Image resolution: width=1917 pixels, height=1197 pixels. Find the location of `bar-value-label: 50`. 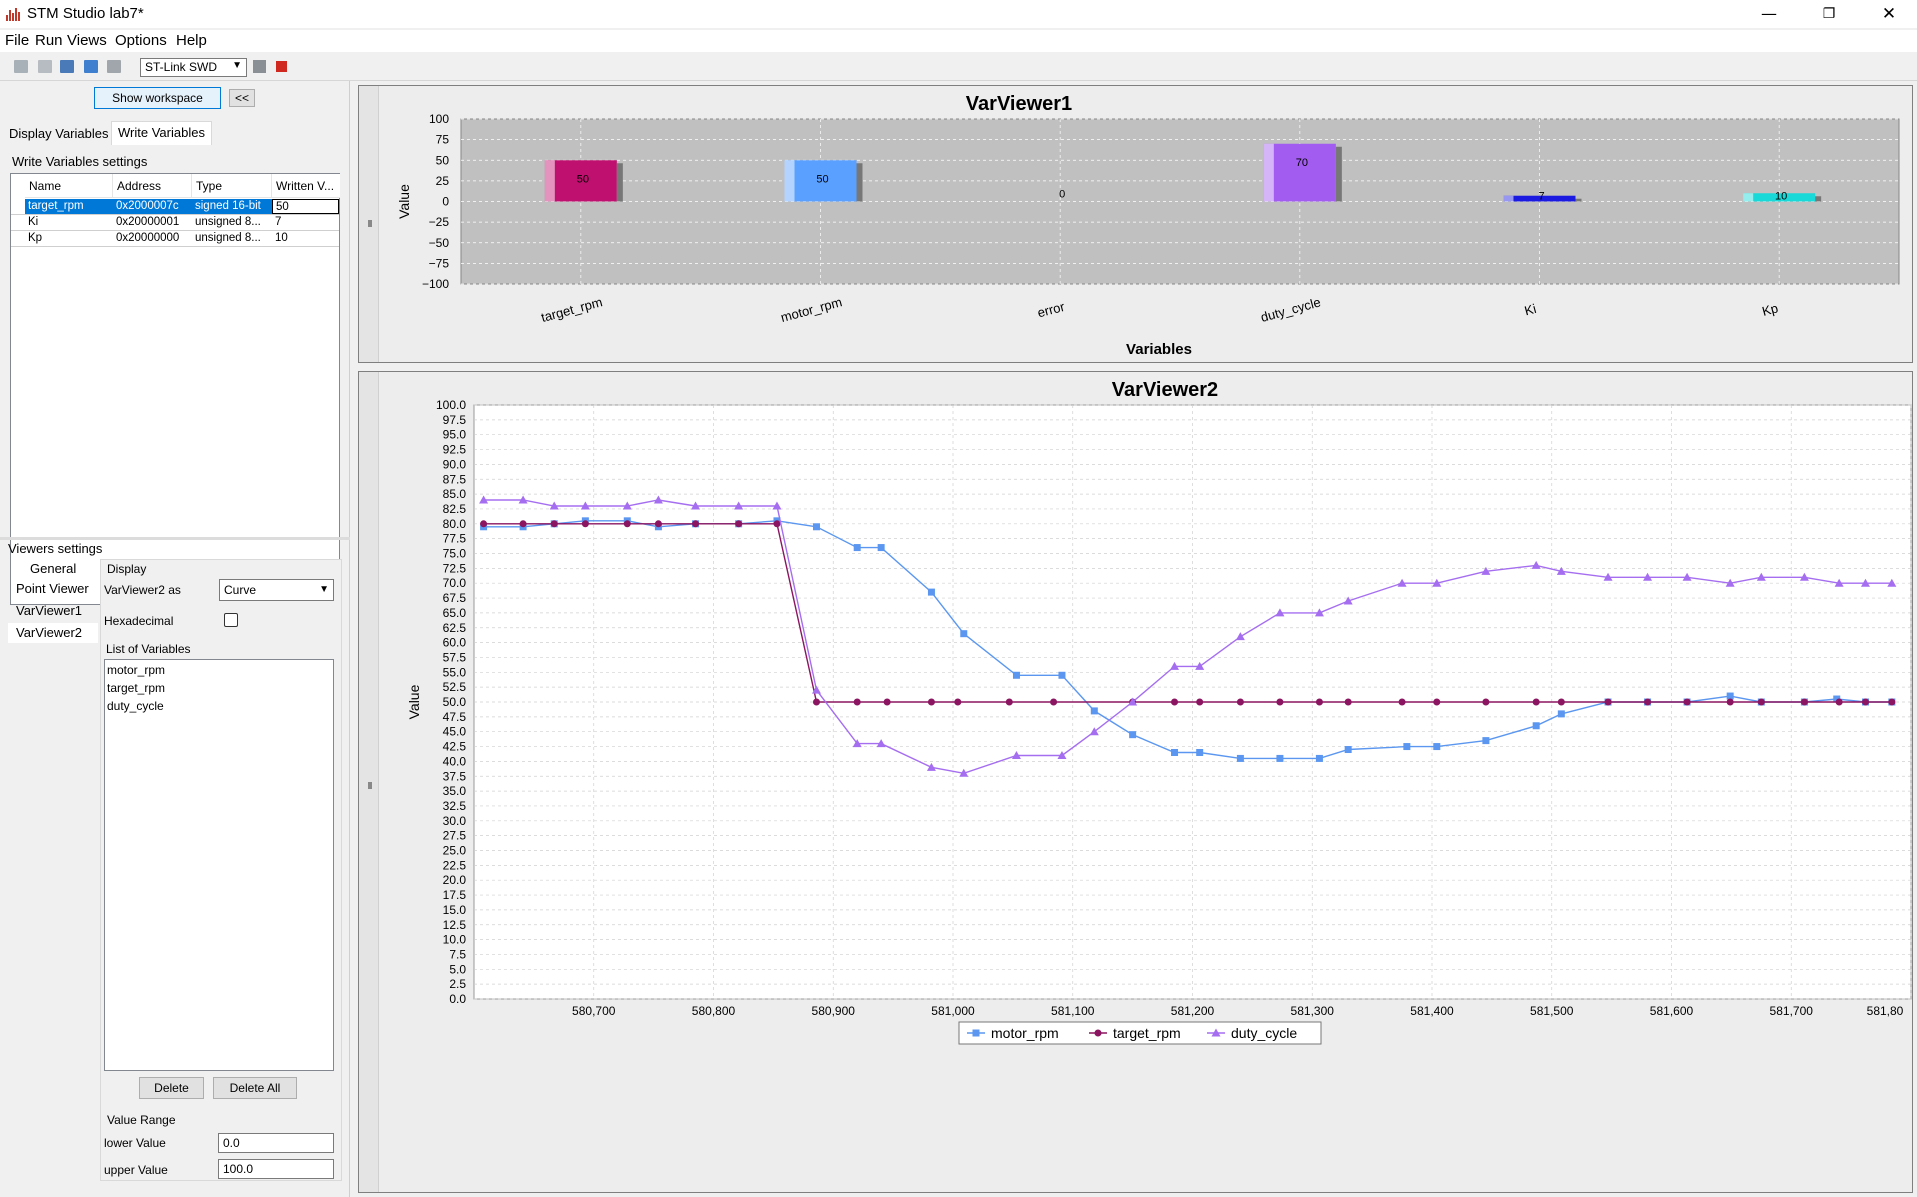

bar-value-label: 50 is located at coordinates (822, 179).